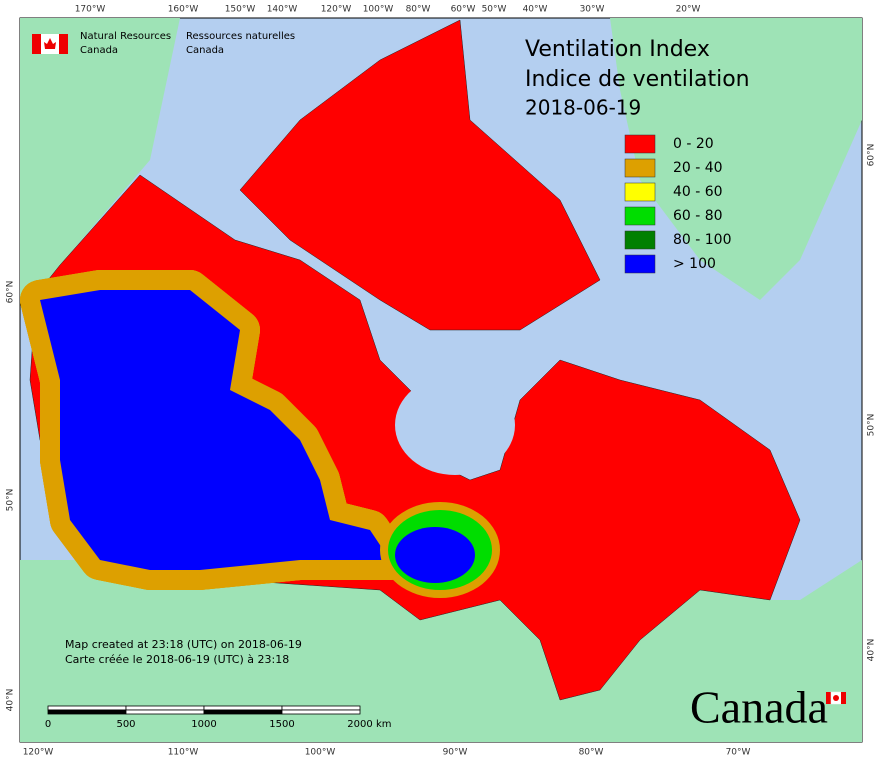 This screenshot has height=760, width=880. I want to click on longitude-label: 170°W, so click(90, 10).